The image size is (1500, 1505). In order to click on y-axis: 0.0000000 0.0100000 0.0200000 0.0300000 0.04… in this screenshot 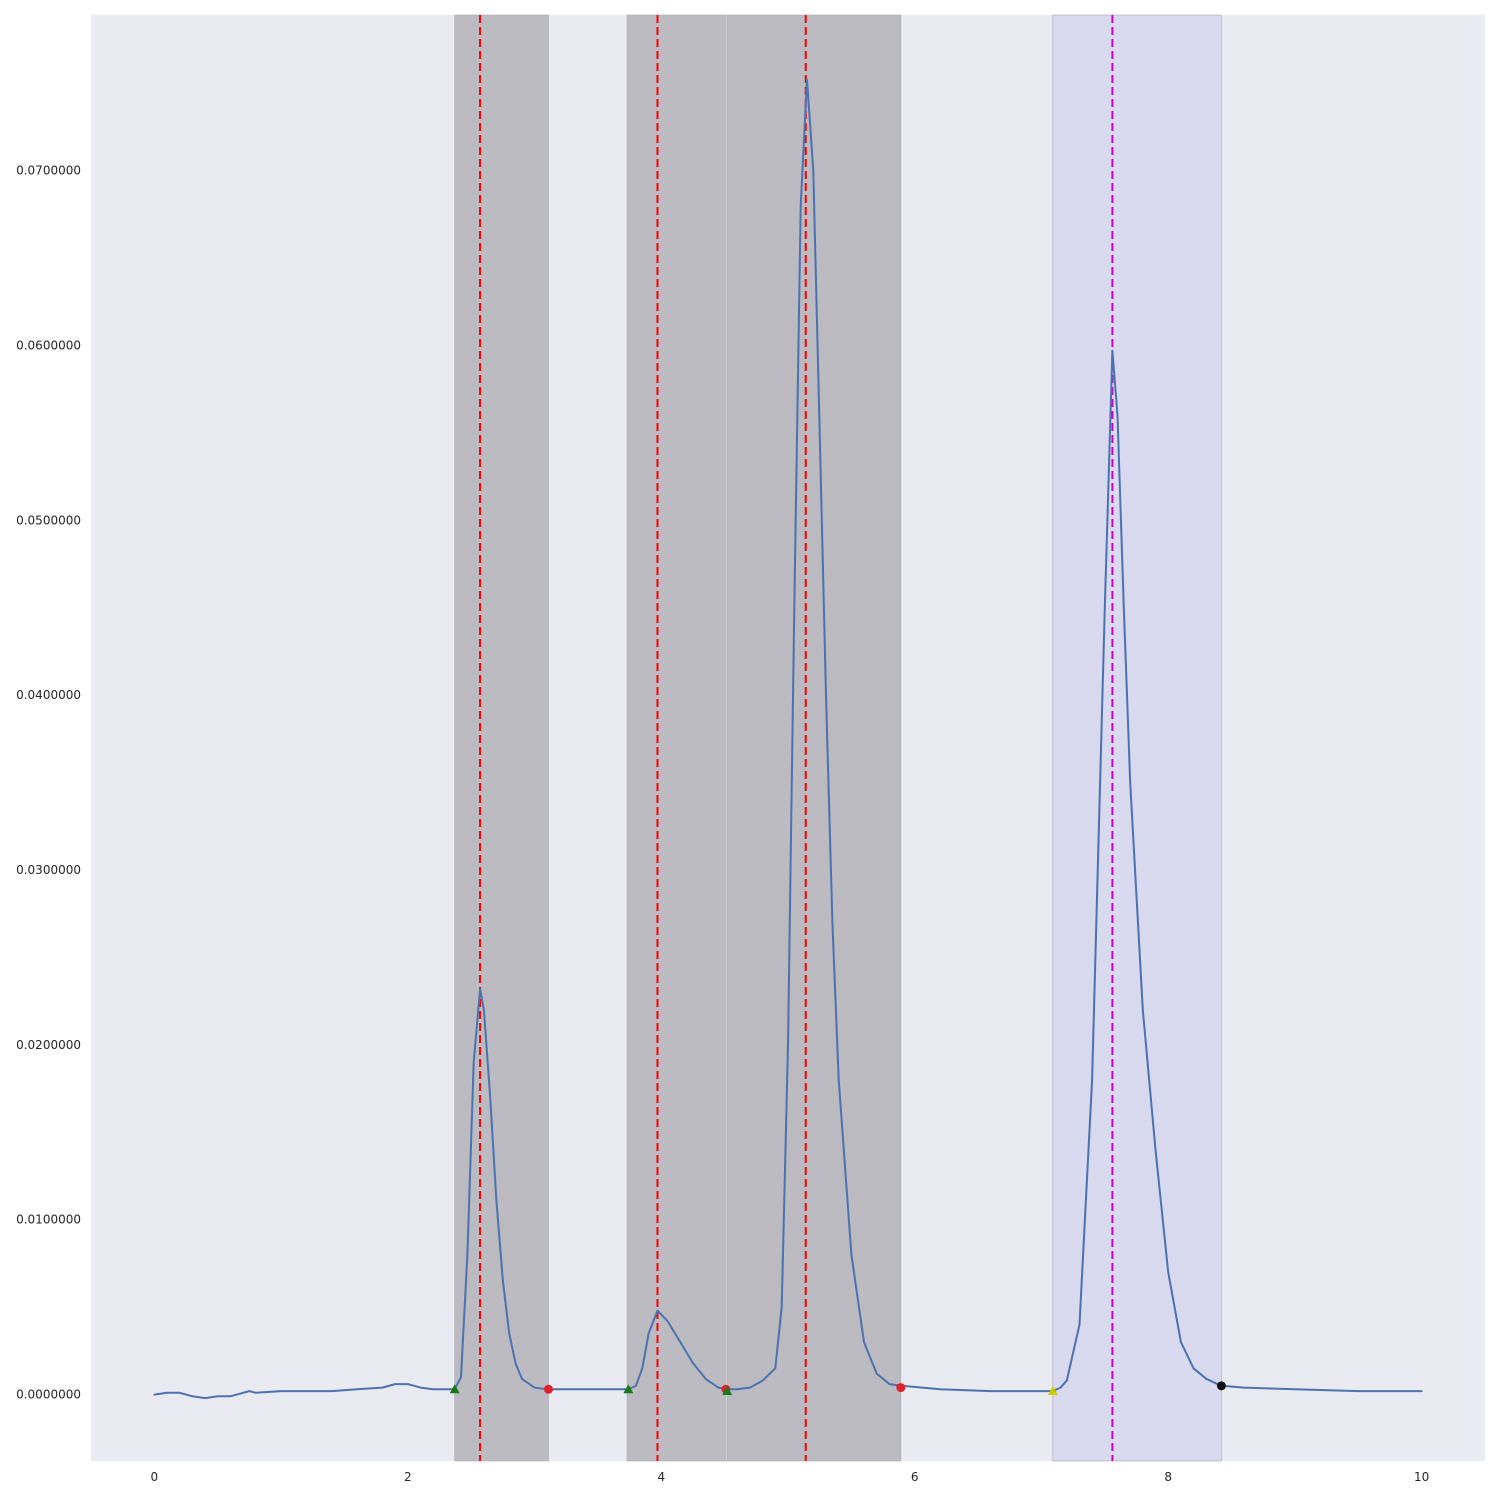, I will do `click(48, 783)`.